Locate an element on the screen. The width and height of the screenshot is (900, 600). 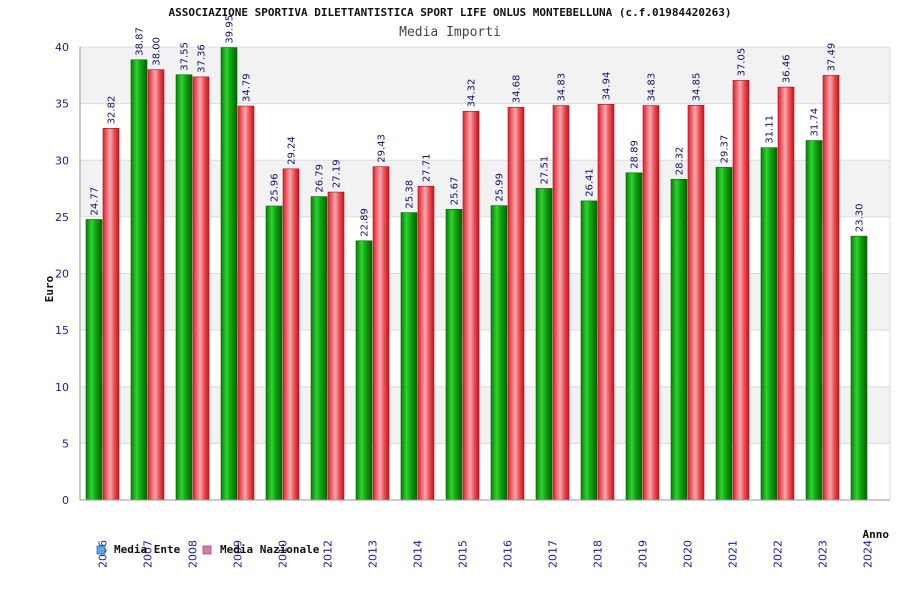
x-tick-label: 2016 is located at coordinates (508, 554).